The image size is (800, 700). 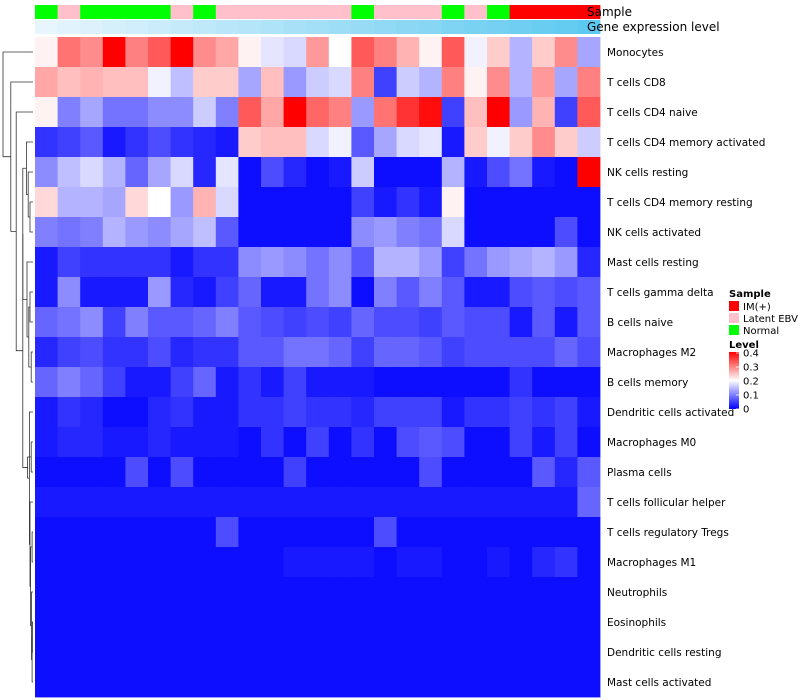 I want to click on sample-legend-swatch, so click(x=734, y=330).